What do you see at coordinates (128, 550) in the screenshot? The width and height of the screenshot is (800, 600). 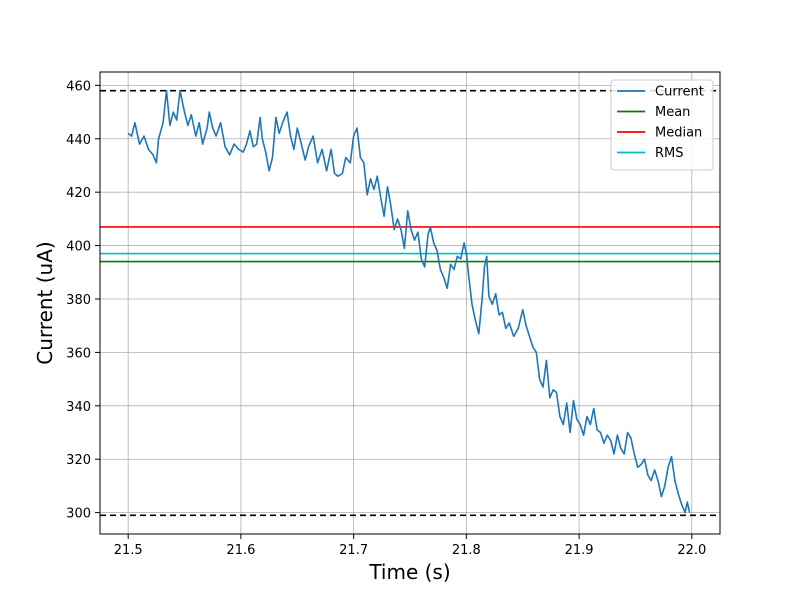 I see `x-tick-label: 21.5` at bounding box center [128, 550].